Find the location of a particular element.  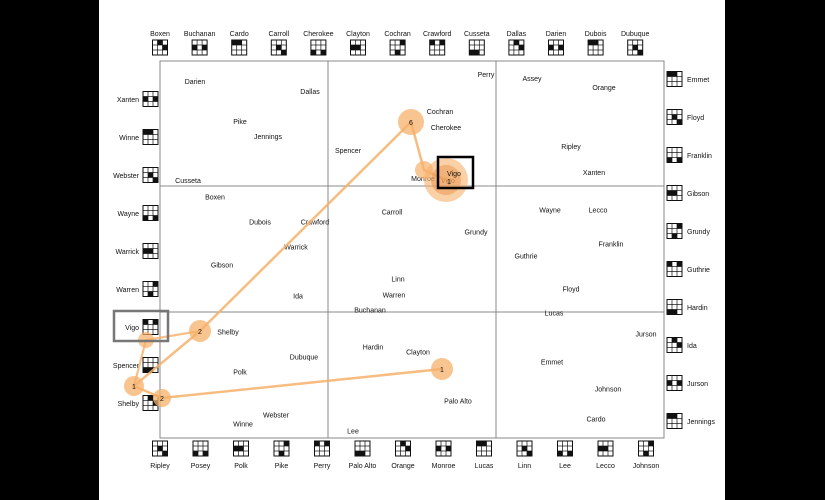

bottom-item-label: Linn is located at coordinates (524, 466).